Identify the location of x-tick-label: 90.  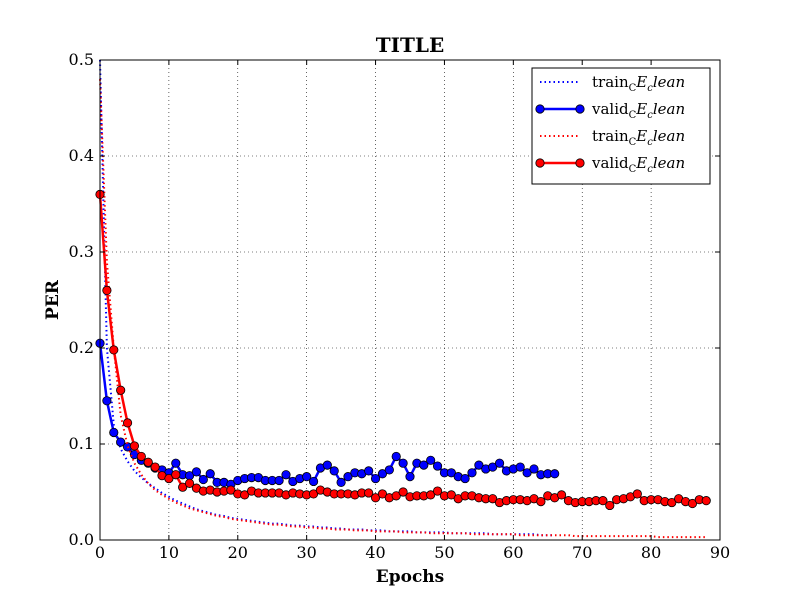
(720, 552).